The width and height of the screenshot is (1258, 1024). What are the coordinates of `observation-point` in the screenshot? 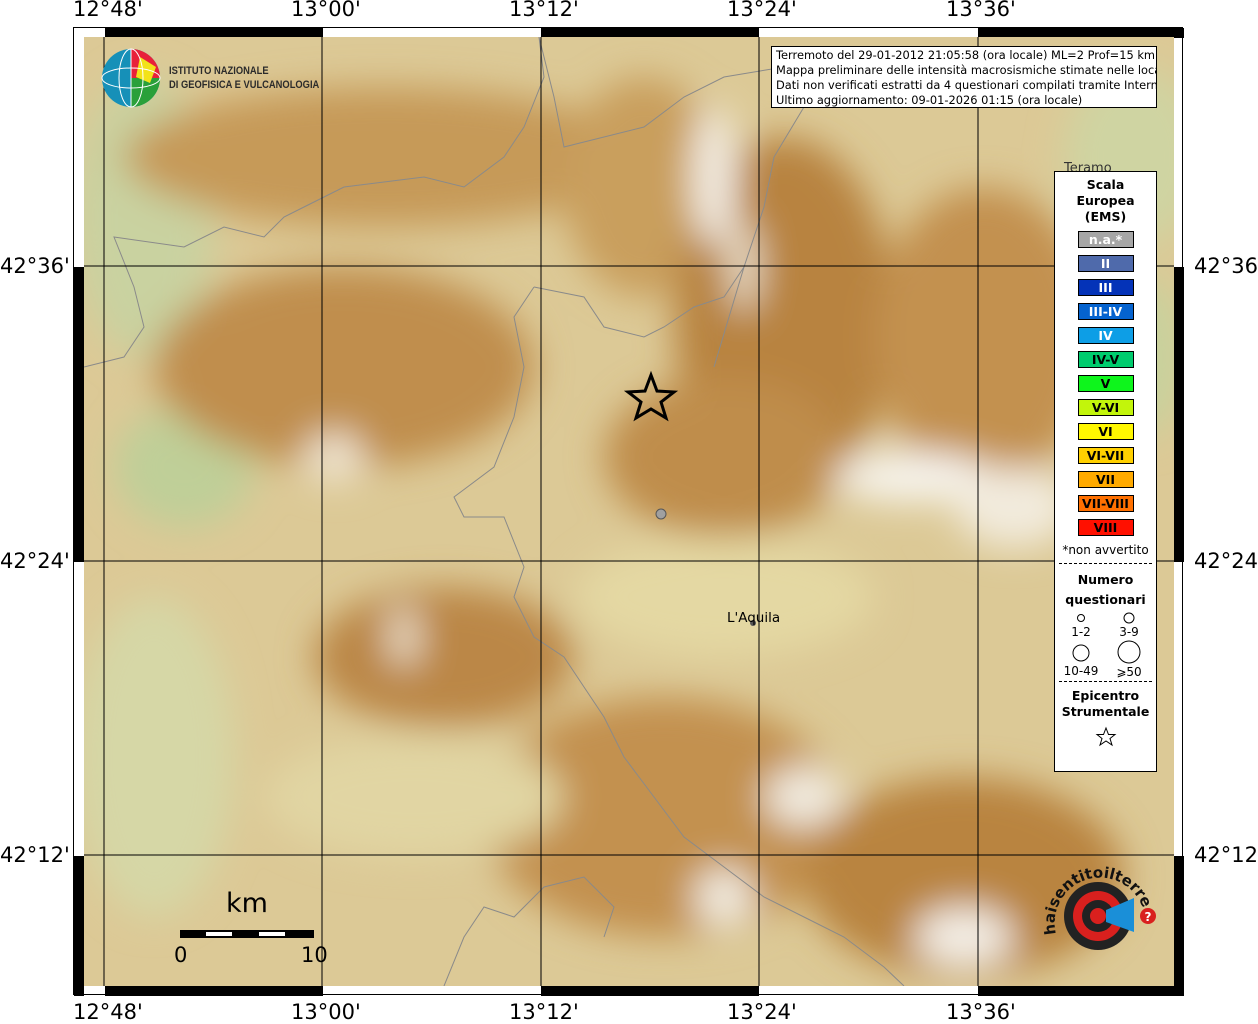 It's located at (661, 514).